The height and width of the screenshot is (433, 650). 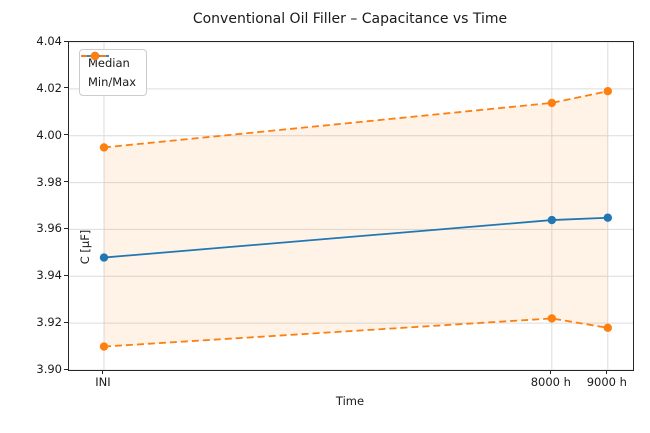 I want to click on x-tick-label: 8000 h, so click(x=550, y=382).